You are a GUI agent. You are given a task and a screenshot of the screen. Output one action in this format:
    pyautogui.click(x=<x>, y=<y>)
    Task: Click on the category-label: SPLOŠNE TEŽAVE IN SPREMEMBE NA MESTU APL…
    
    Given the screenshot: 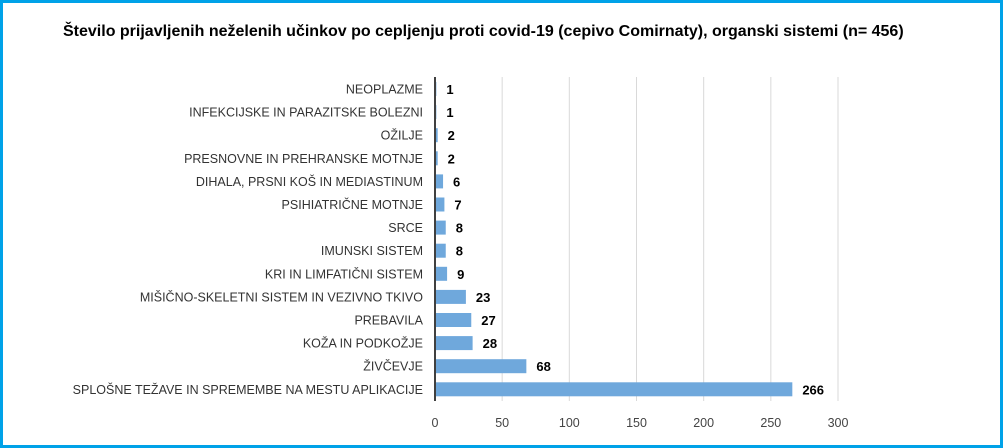 What is the action you would take?
    pyautogui.click(x=248, y=389)
    